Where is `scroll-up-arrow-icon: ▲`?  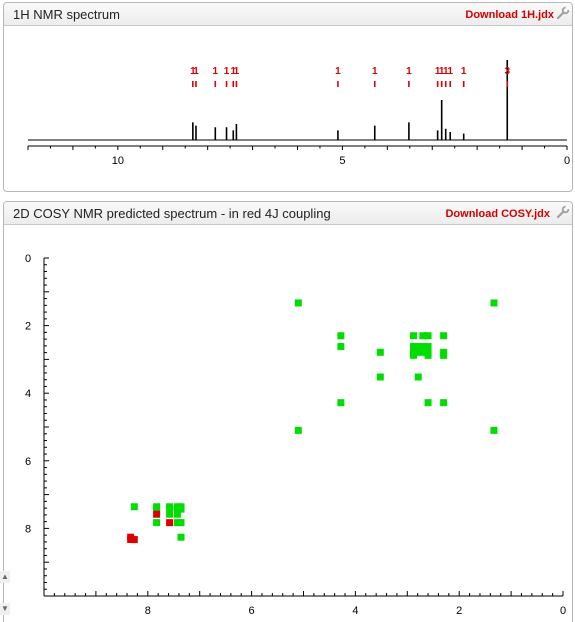 scroll-up-arrow-icon: ▲ is located at coordinates (5, 577).